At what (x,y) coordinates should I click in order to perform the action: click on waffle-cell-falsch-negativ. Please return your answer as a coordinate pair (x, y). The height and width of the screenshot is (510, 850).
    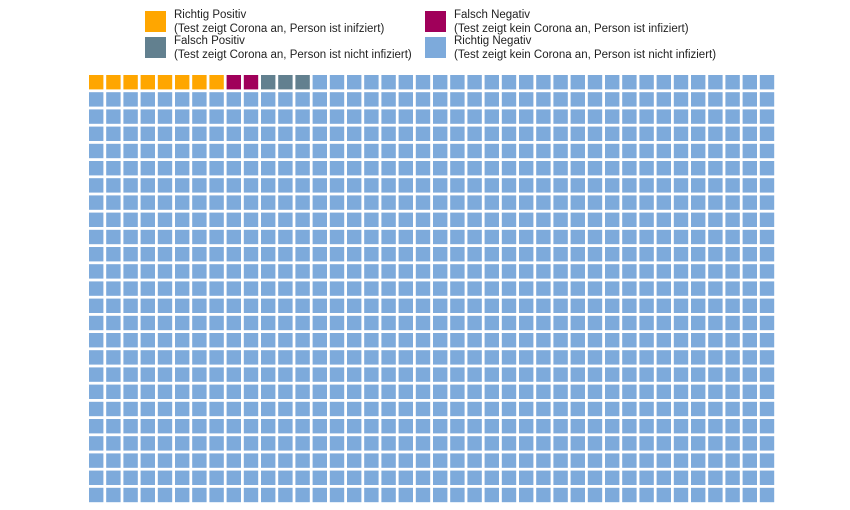
    Looking at the image, I should click on (251, 82).